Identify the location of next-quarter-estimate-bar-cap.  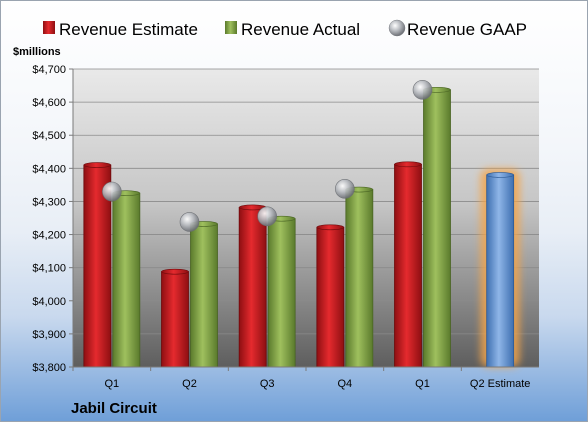
(500, 175).